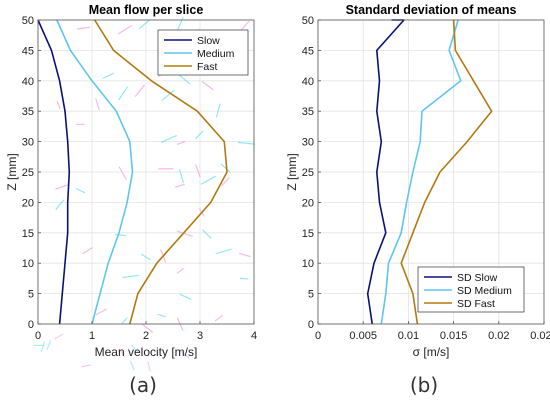 Image resolution: width=550 pixels, height=401 pixels. I want to click on chart-title-b: Standard deviation of means, so click(431, 10).